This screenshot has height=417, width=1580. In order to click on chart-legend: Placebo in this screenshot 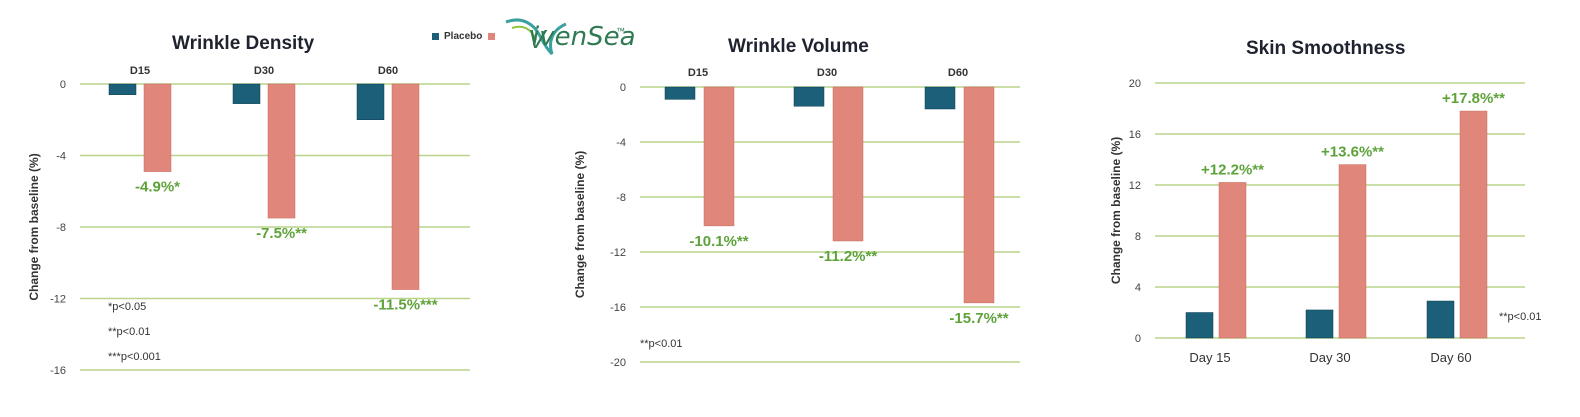, I will do `click(466, 36)`.